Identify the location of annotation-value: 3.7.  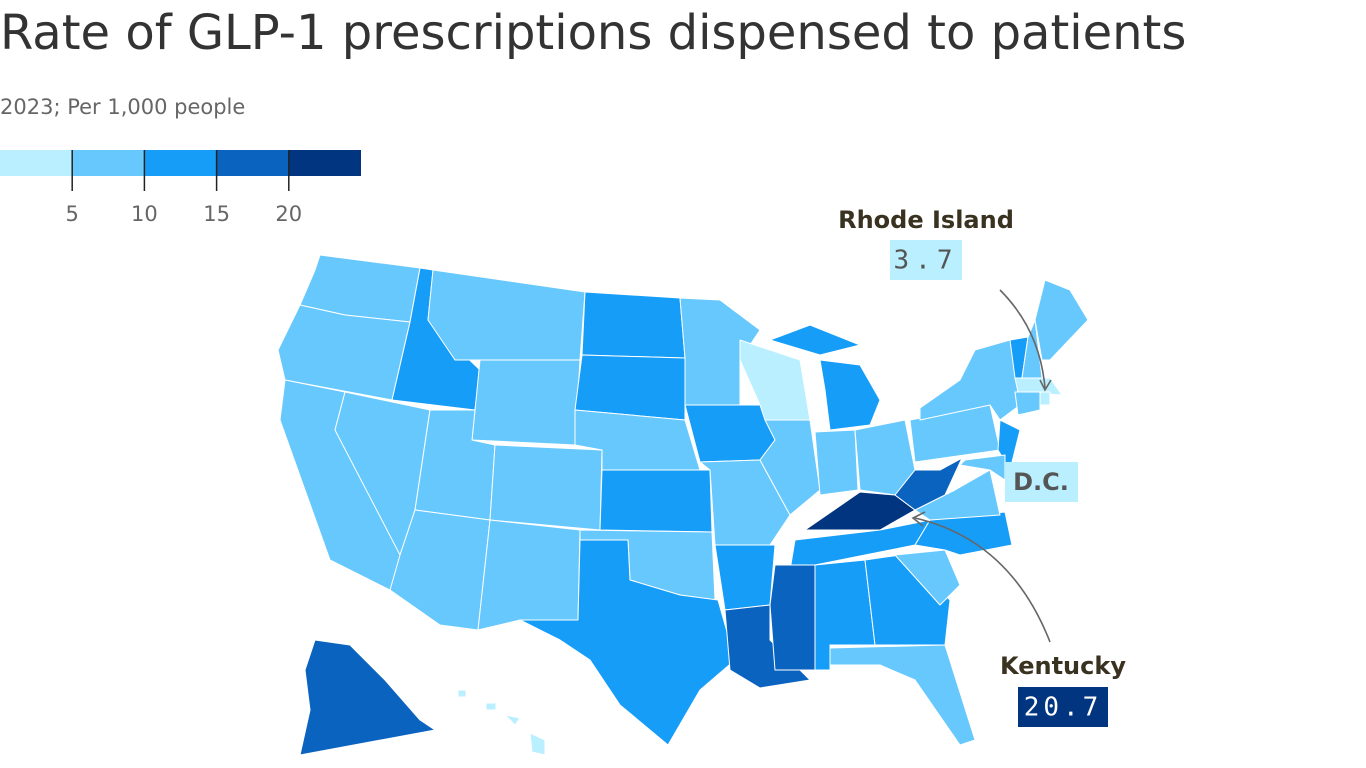
(926, 261).